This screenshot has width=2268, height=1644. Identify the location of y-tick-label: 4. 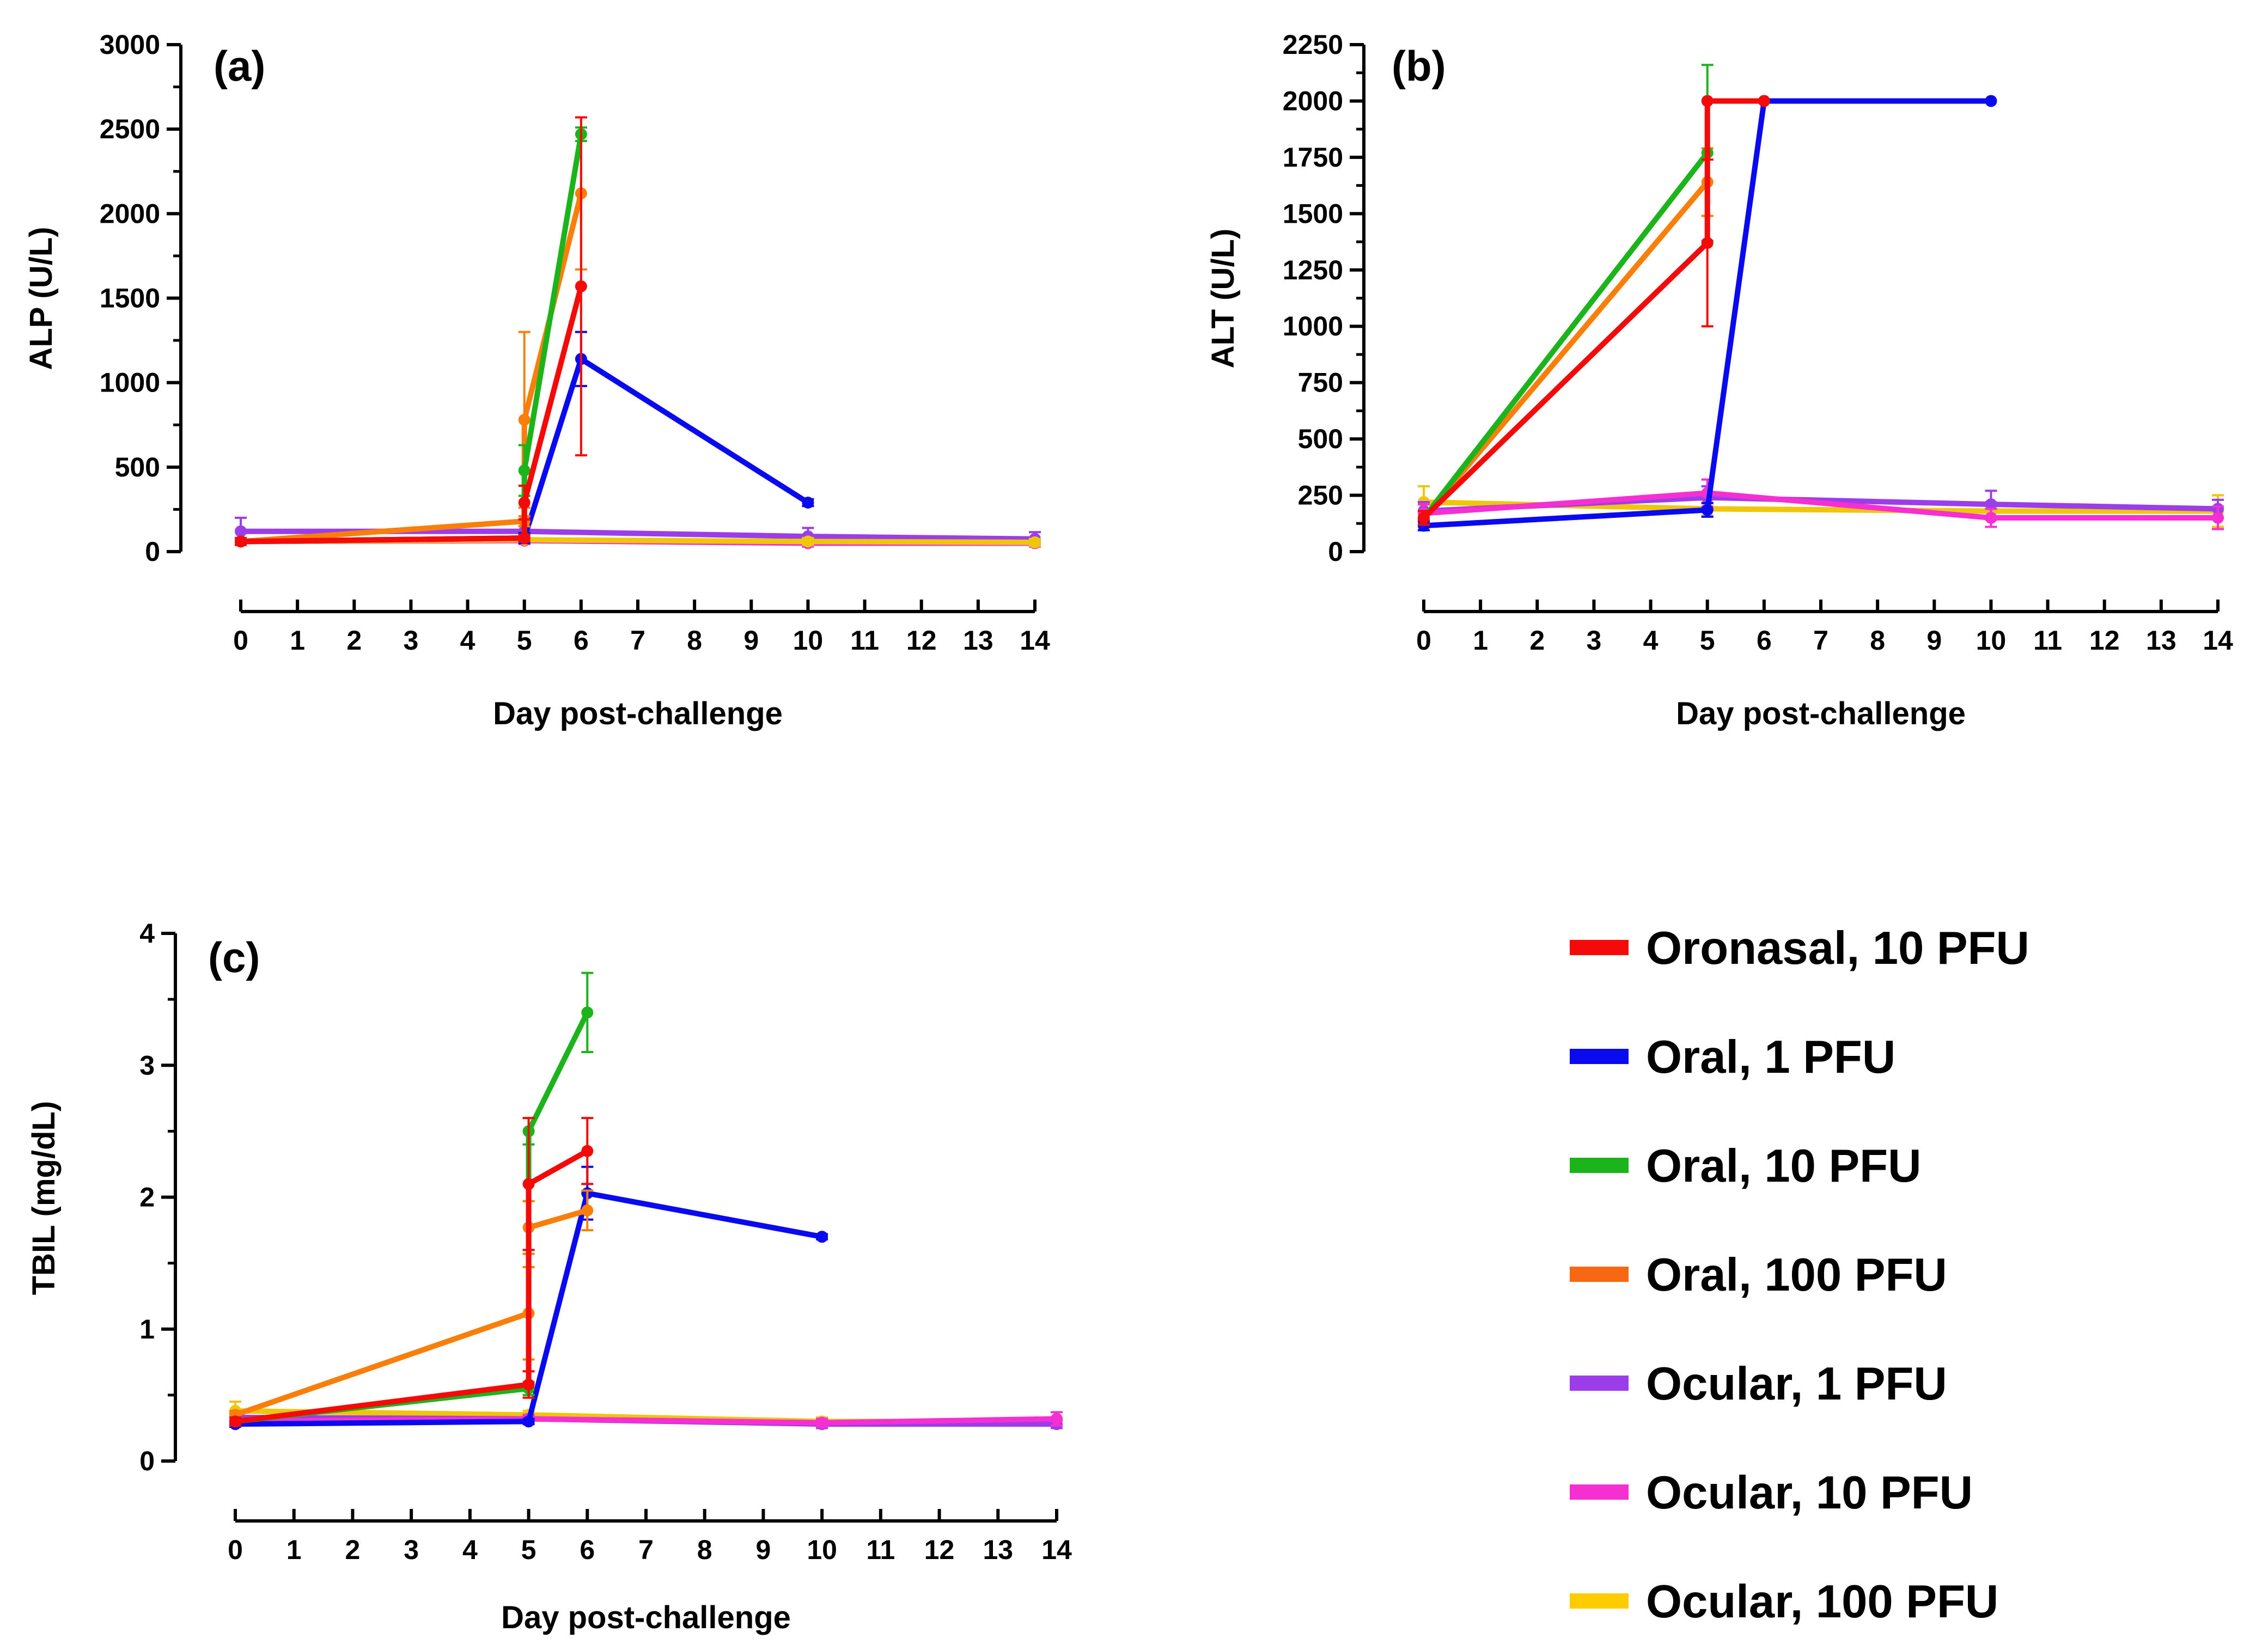
(147, 933).